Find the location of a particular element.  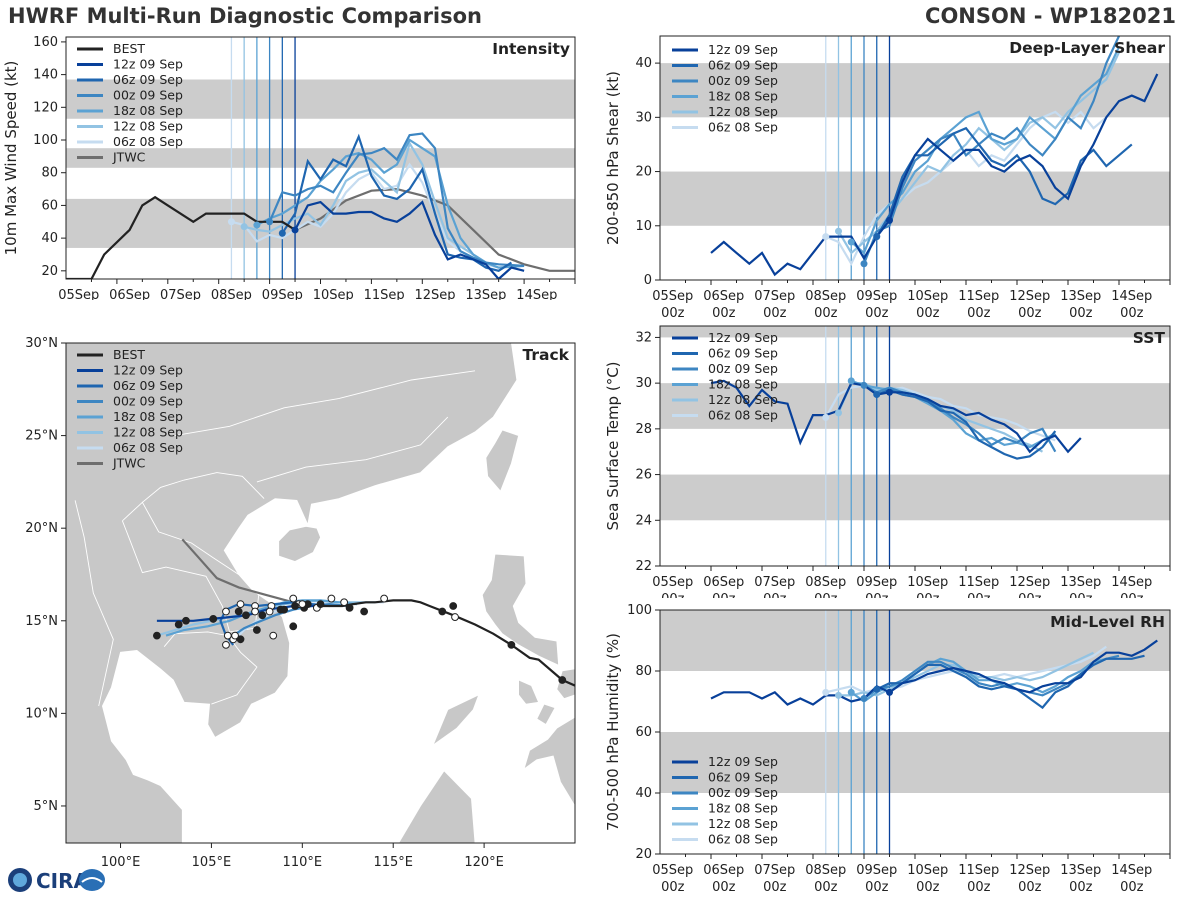

panel-title: Deep-Layer Shear is located at coordinates (1087, 48).